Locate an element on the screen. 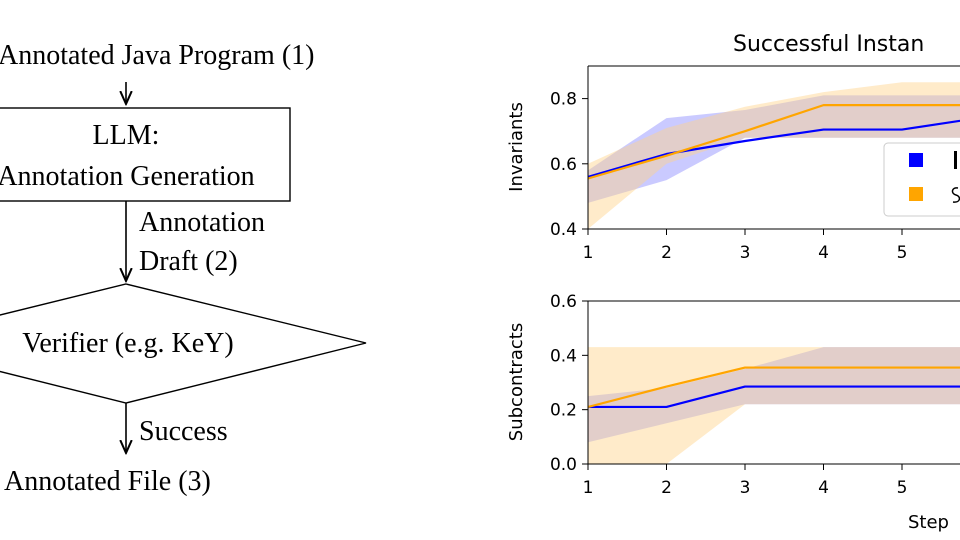 The height and width of the screenshot is (540, 960). subcontracts-ytick-label: 0.0 is located at coordinates (563, 465).